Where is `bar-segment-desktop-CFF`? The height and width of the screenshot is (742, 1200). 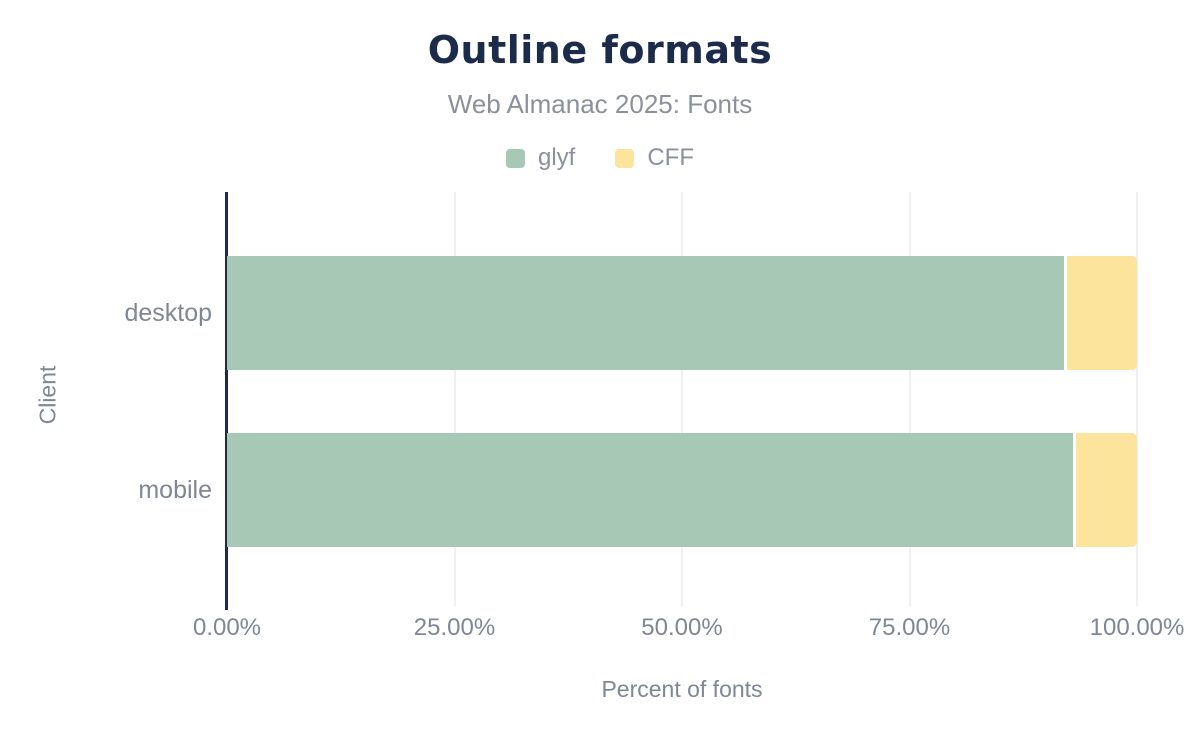
bar-segment-desktop-CFF is located at coordinates (1100, 313).